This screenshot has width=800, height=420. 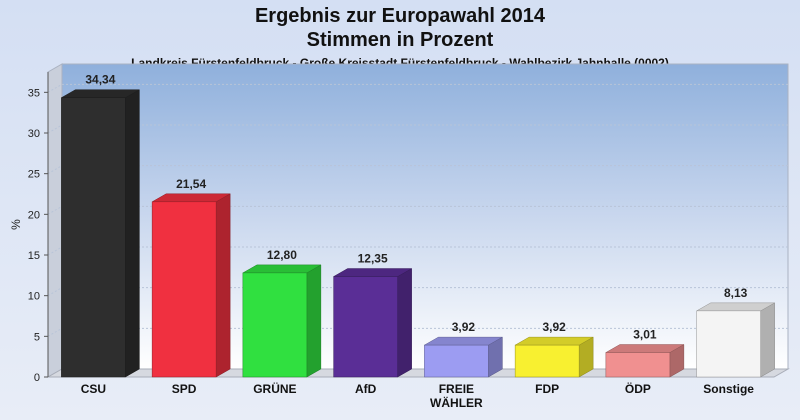 I want to click on chart-title-line-1: Ergebnis zur Europawahl 2014, so click(x=400, y=16).